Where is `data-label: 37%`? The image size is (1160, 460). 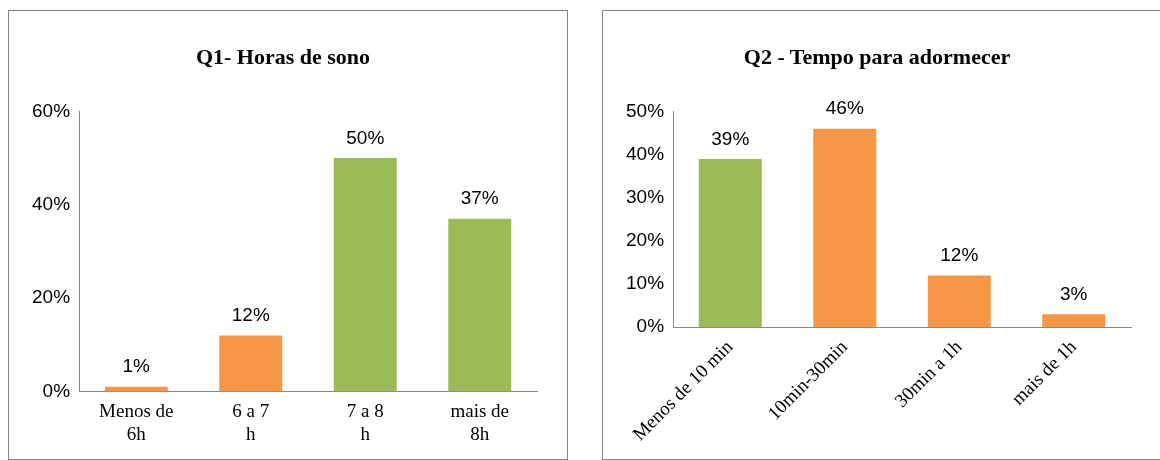
data-label: 37% is located at coordinates (479, 198).